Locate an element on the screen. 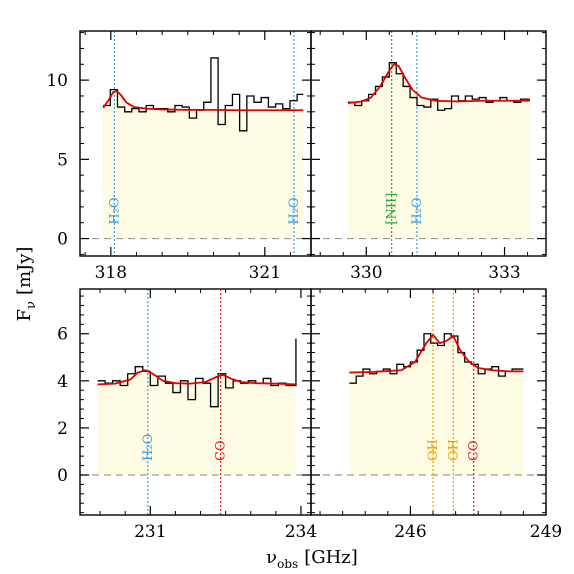 The height and width of the screenshot is (574, 574). x-axis-label: νobs [GHz] is located at coordinates (312, 559).